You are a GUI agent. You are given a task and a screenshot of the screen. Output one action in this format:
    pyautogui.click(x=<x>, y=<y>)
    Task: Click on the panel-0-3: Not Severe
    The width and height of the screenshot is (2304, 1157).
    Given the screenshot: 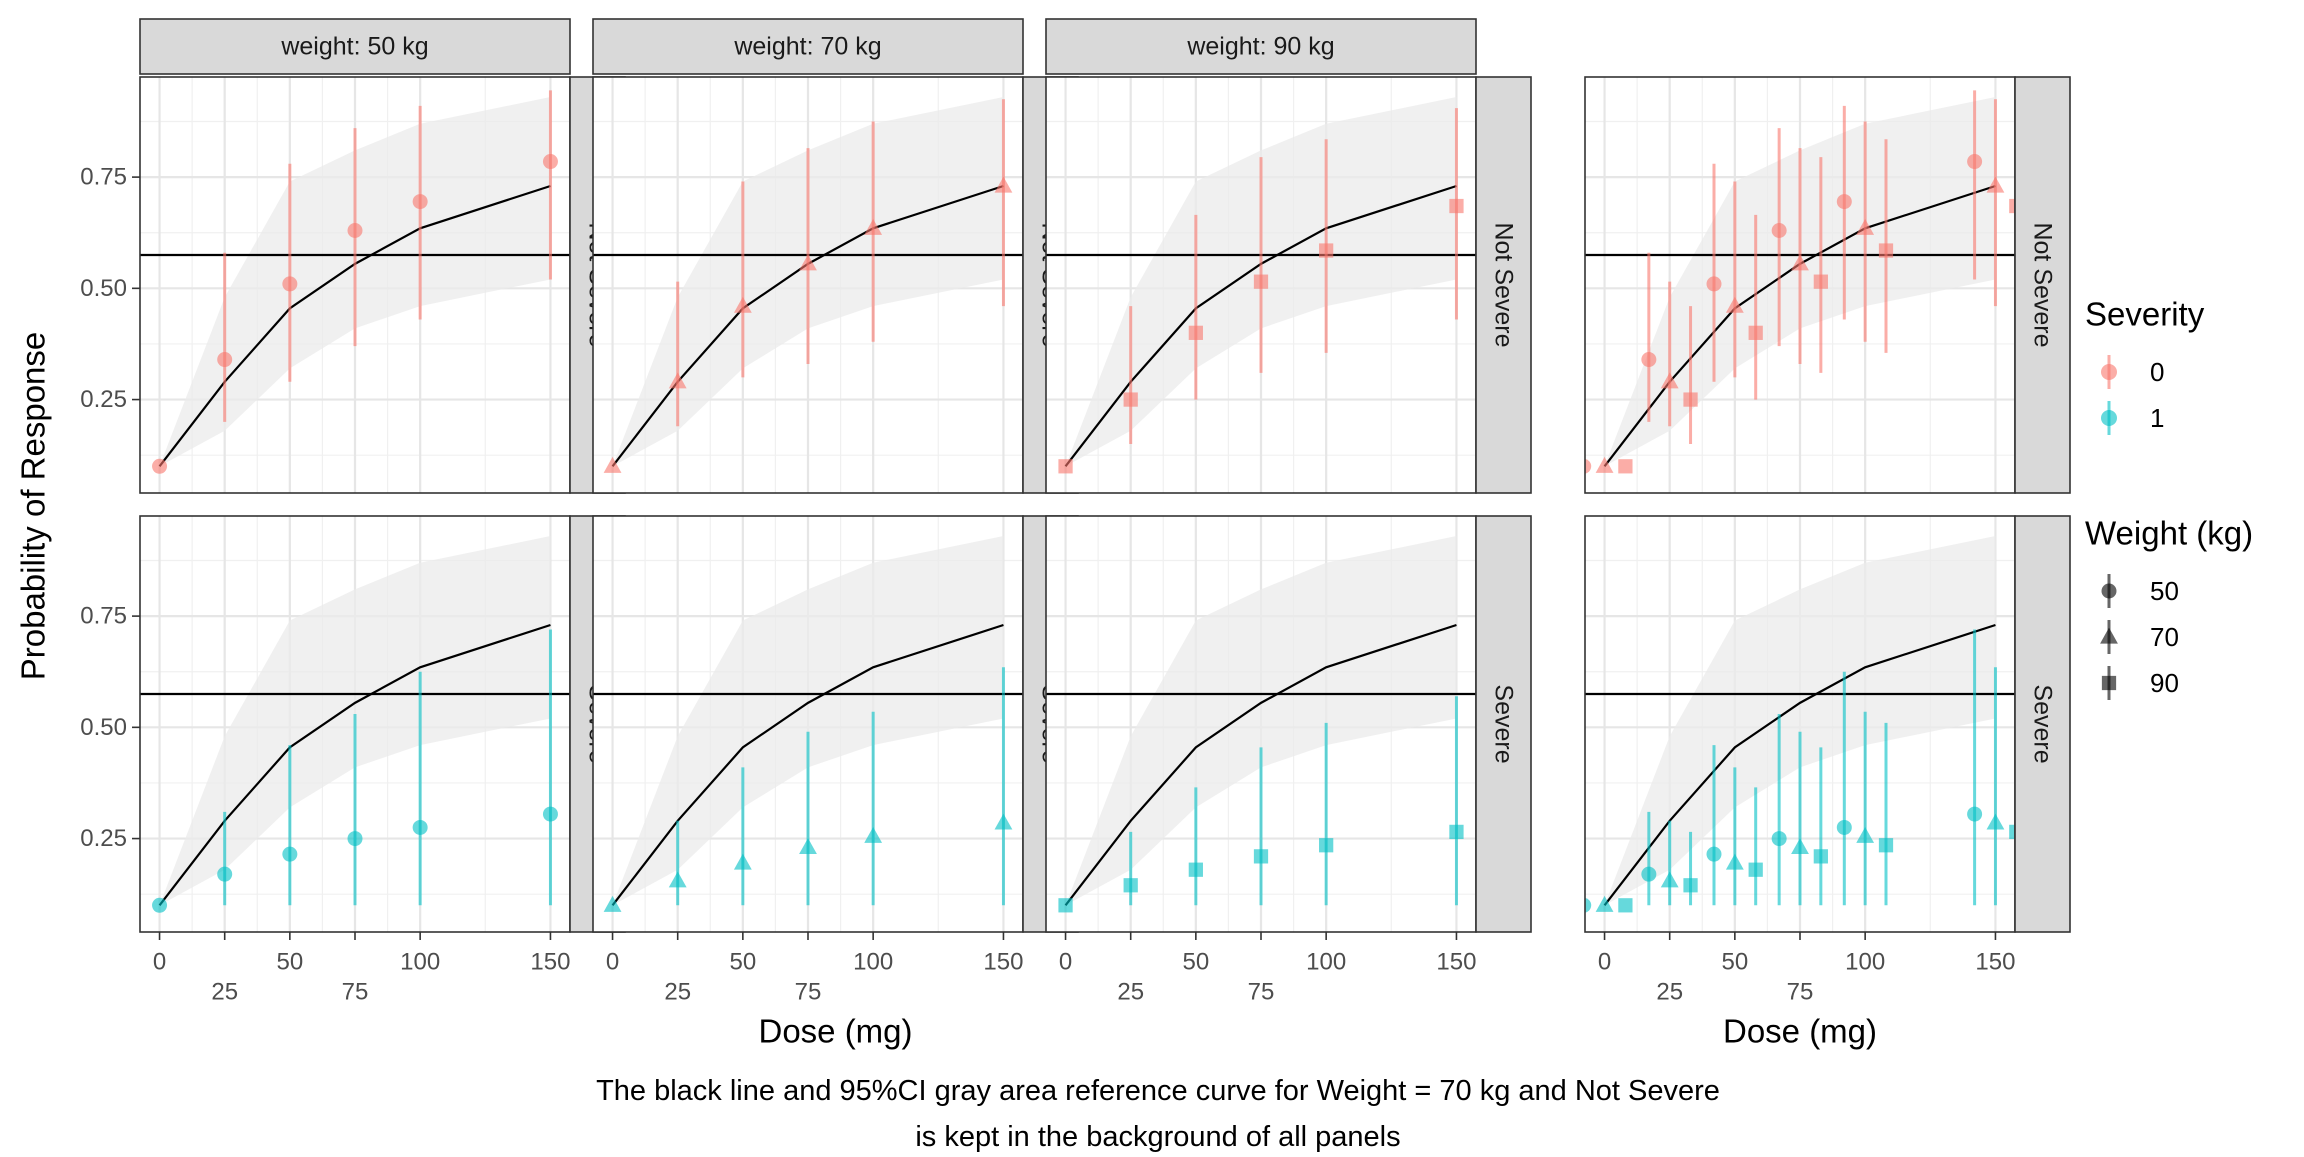 What is the action you would take?
    pyautogui.click(x=1827, y=285)
    